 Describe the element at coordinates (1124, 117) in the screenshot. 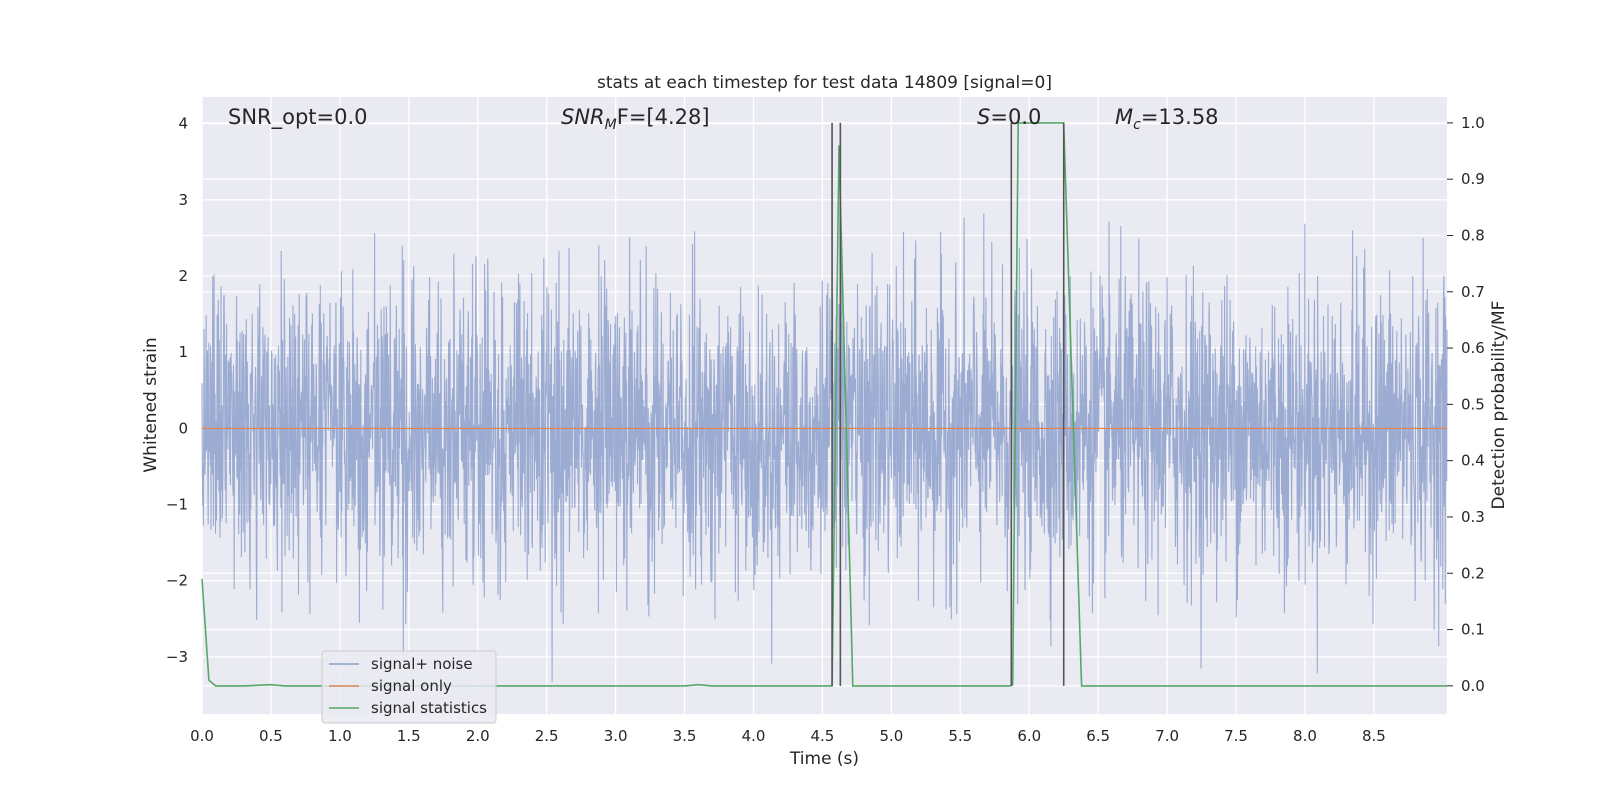

I see `mc-main: M` at that location.